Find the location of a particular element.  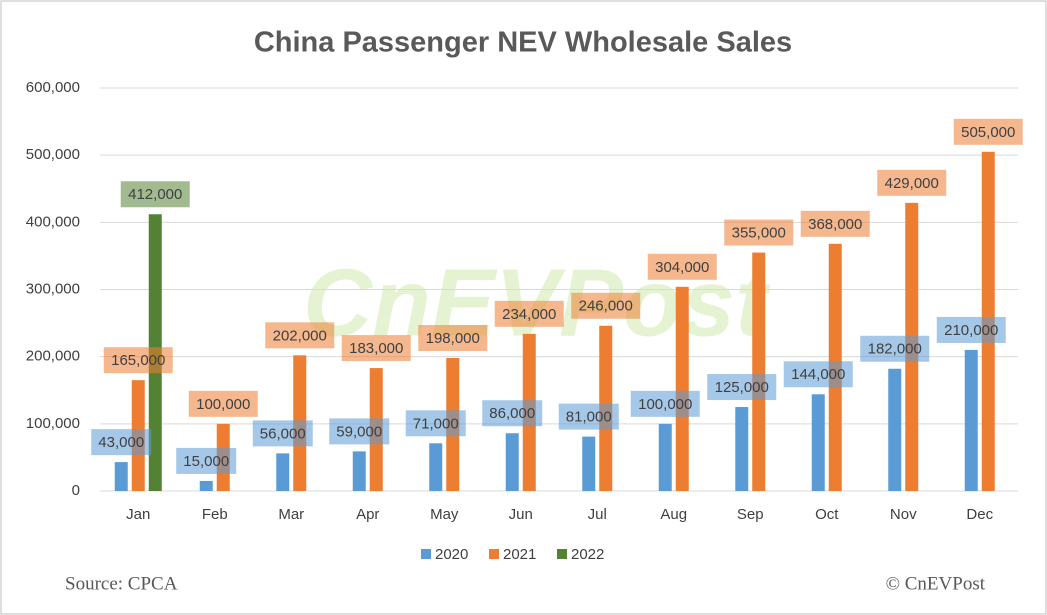

value-label: 56,000 is located at coordinates (283, 433).